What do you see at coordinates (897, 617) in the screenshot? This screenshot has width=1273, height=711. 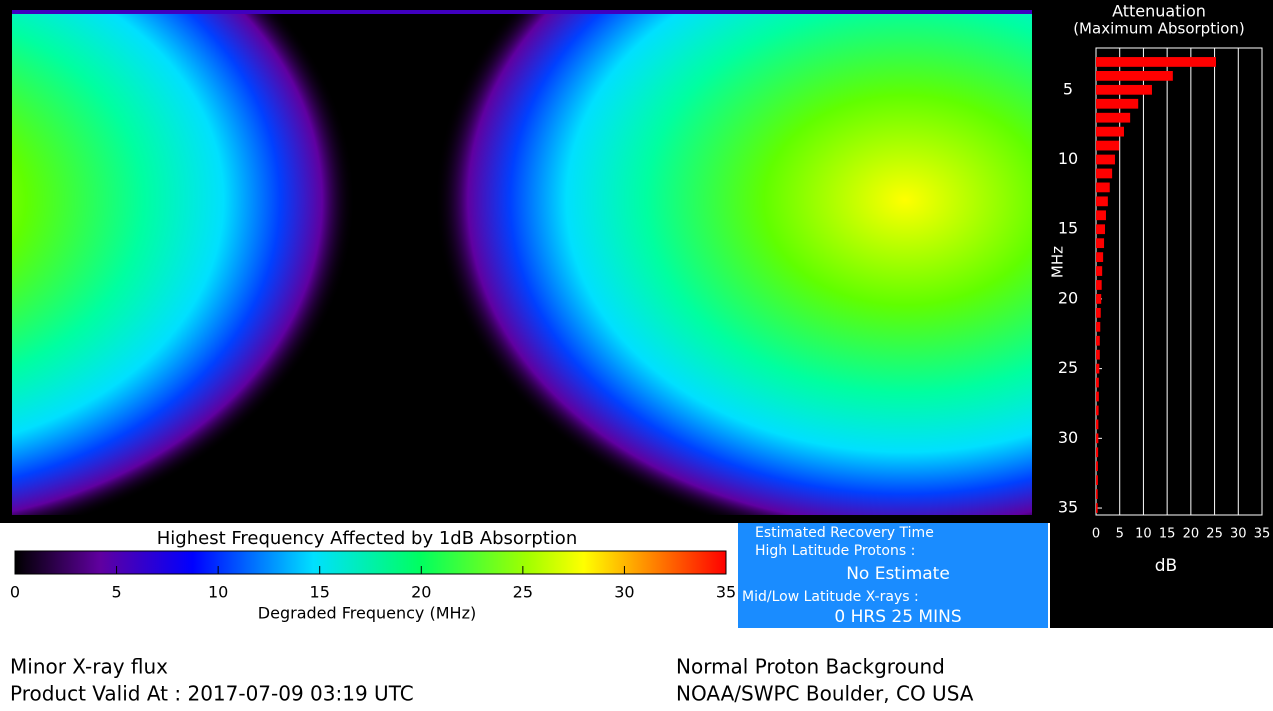 I see `recovery-low-value: 0 HRS 25 MINS` at bounding box center [897, 617].